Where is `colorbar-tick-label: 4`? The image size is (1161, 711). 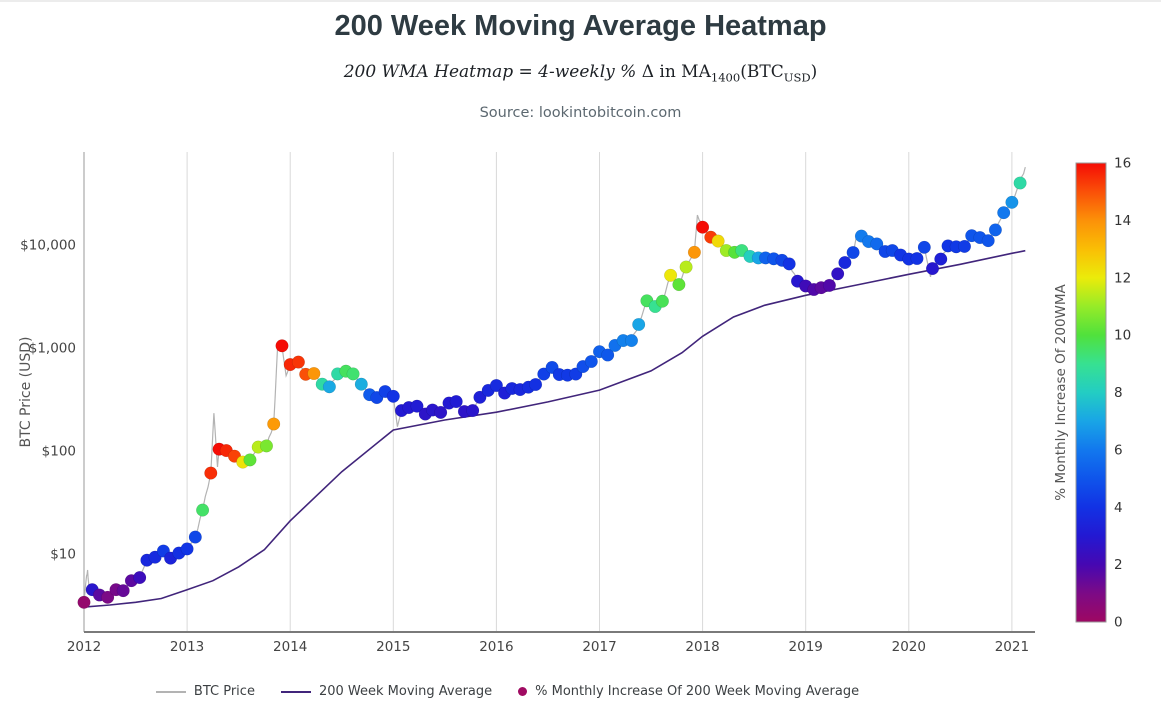
colorbar-tick-label: 4 is located at coordinates (1118, 508).